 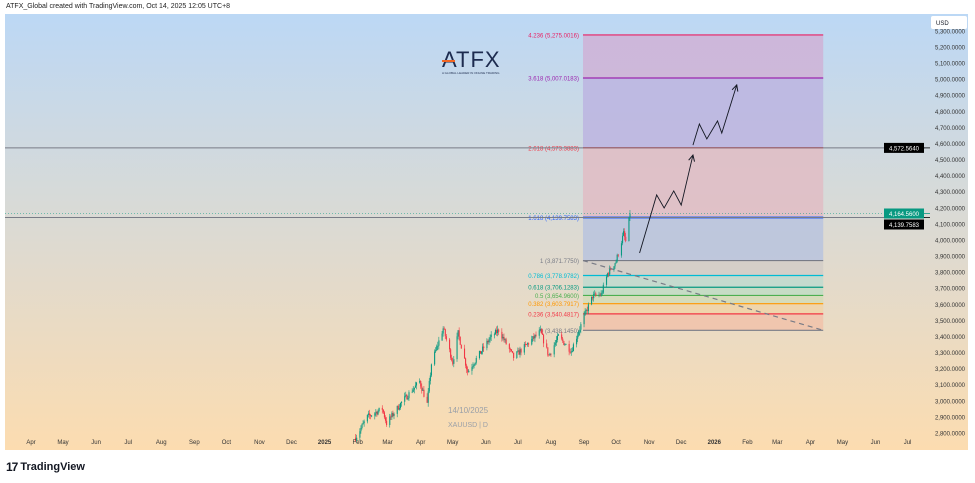 What do you see at coordinates (904, 226) in the screenshot?
I see `price-marker-label: 4,139.7583` at bounding box center [904, 226].